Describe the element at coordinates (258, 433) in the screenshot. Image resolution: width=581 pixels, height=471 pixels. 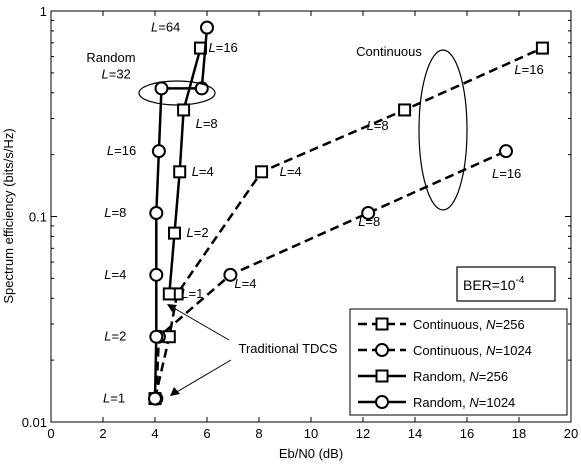
I see `x-tick-label: 8` at that location.